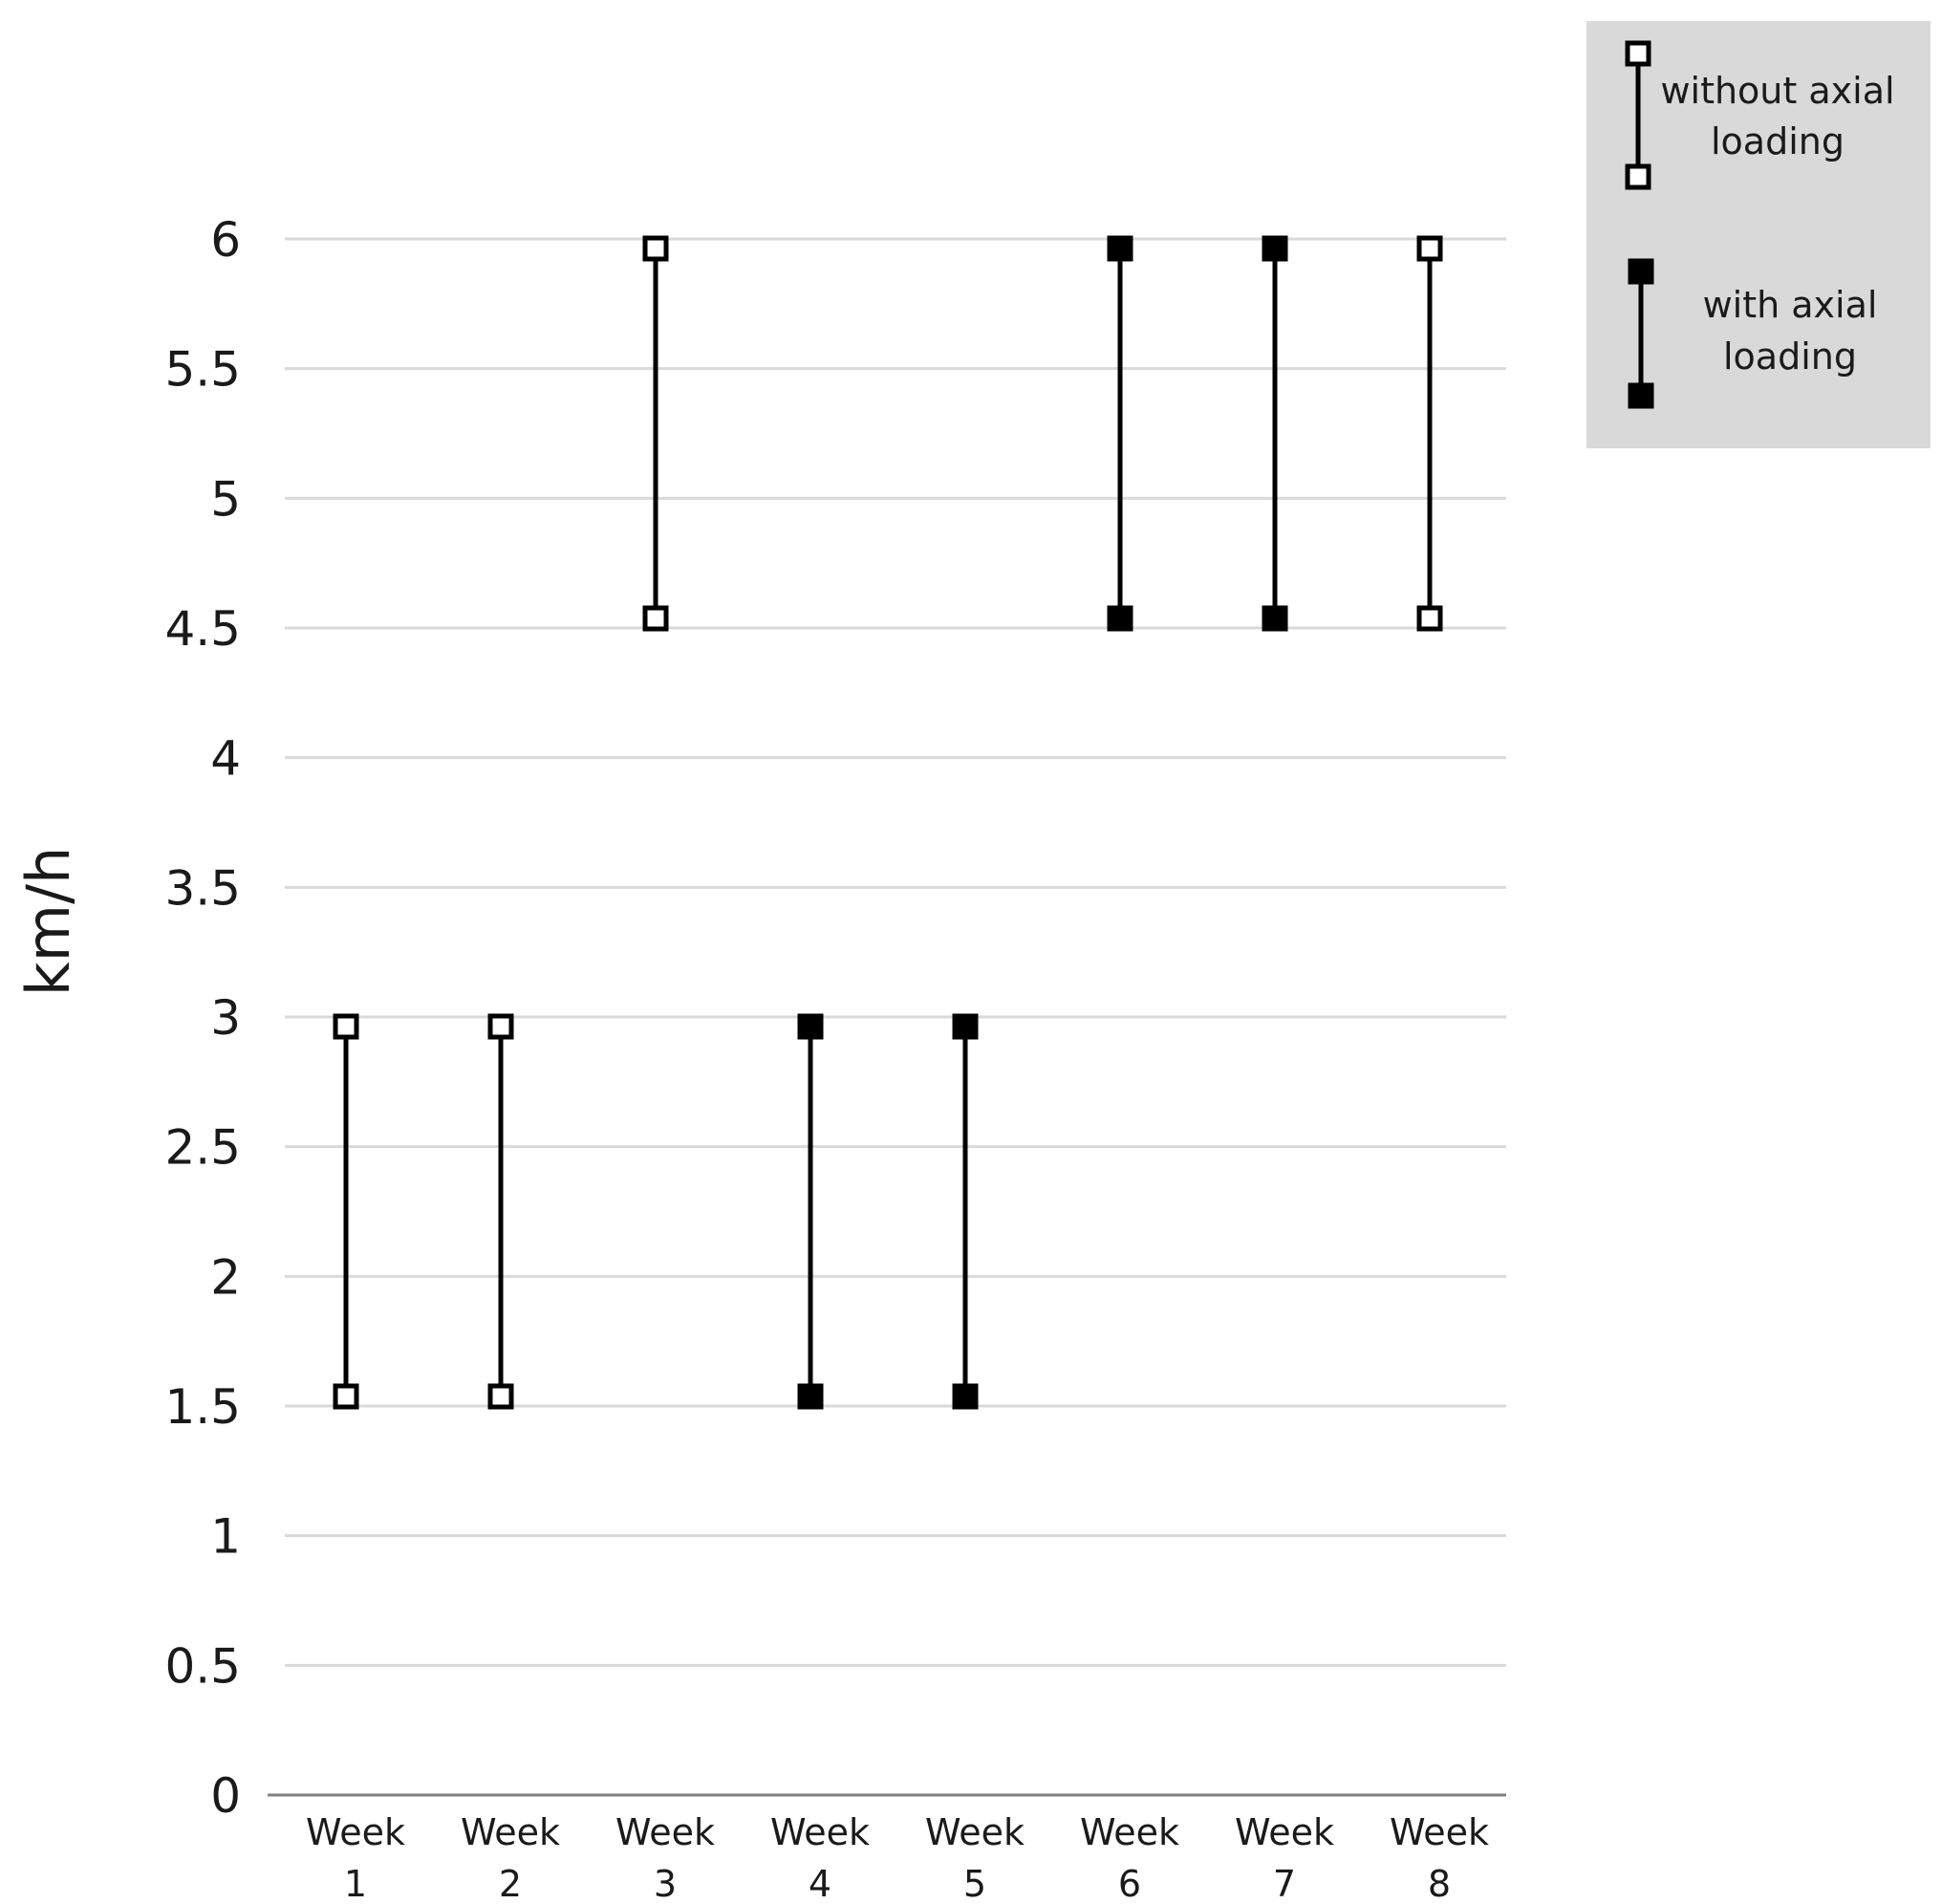  Describe the element at coordinates (1638, 176) in the screenshot. I see `legend-marker-bottom-without` at that location.